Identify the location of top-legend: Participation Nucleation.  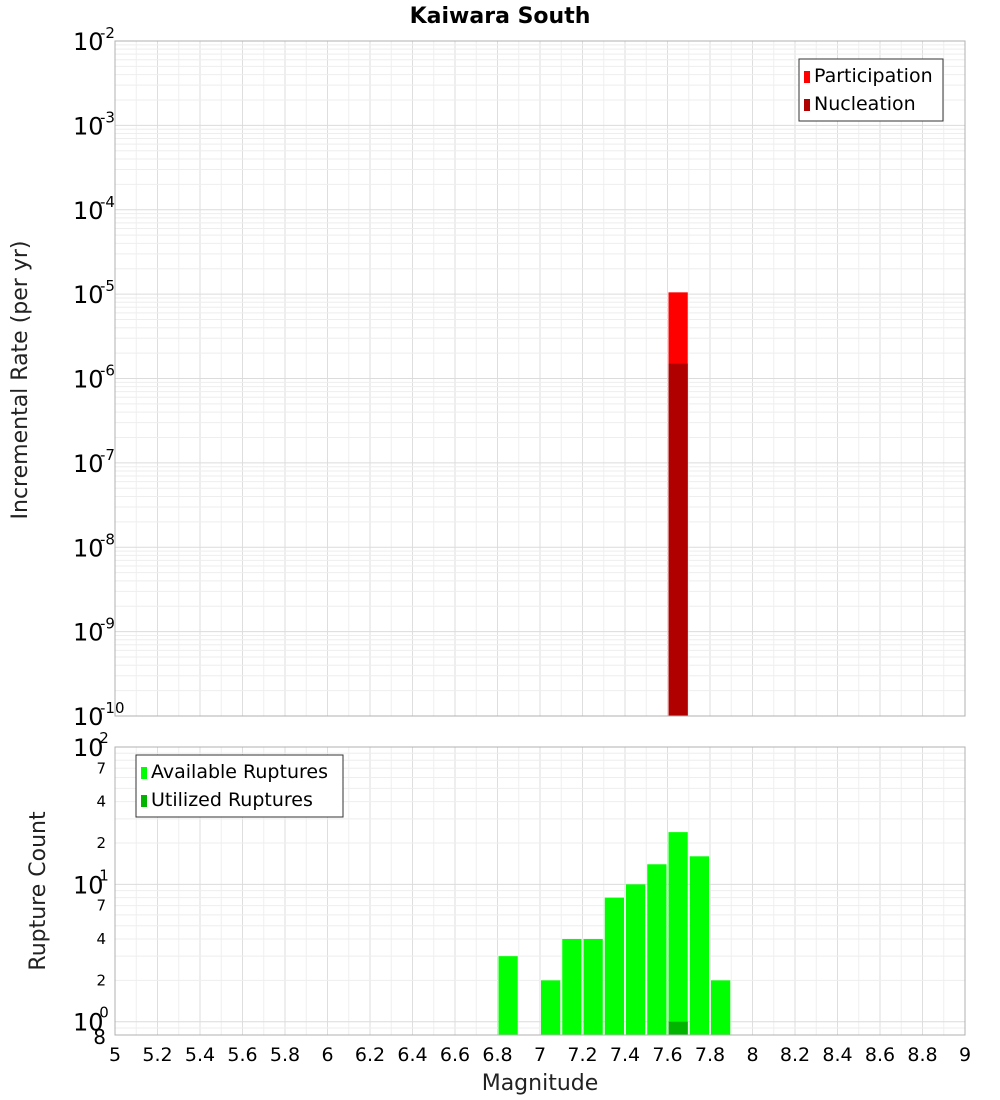
(871, 90).